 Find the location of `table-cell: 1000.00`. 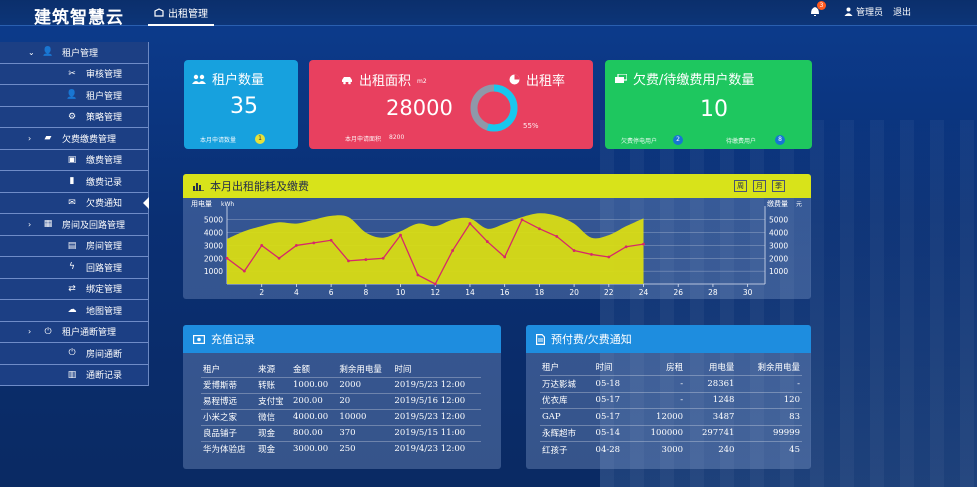

table-cell: 1000.00 is located at coordinates (314, 384).